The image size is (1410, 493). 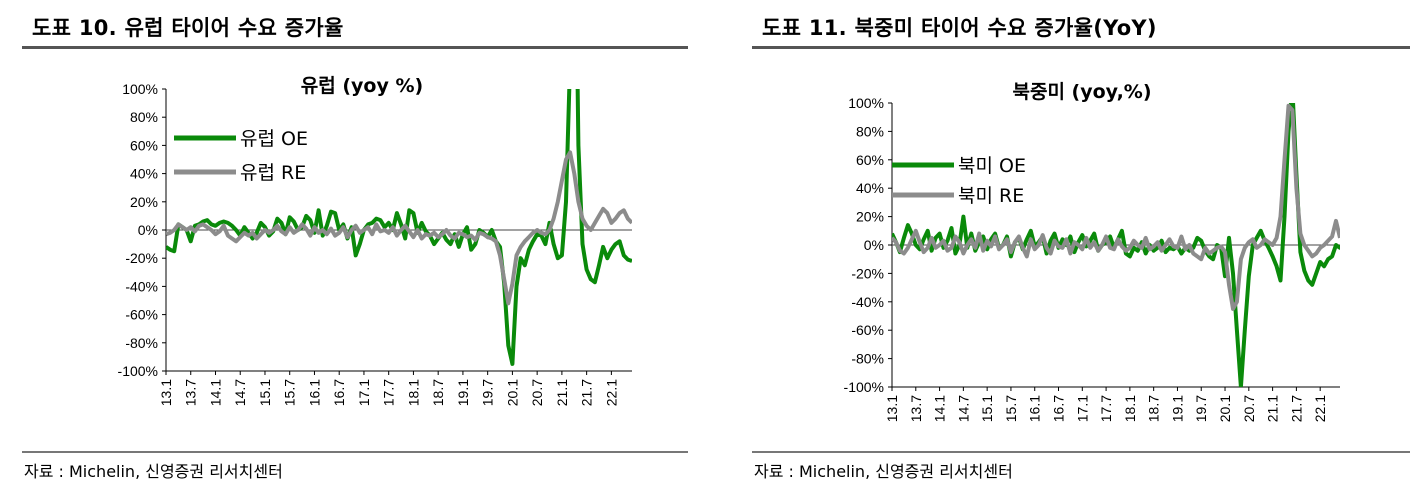 I want to click on legend-label: 유럽 RE, so click(x=273, y=173).